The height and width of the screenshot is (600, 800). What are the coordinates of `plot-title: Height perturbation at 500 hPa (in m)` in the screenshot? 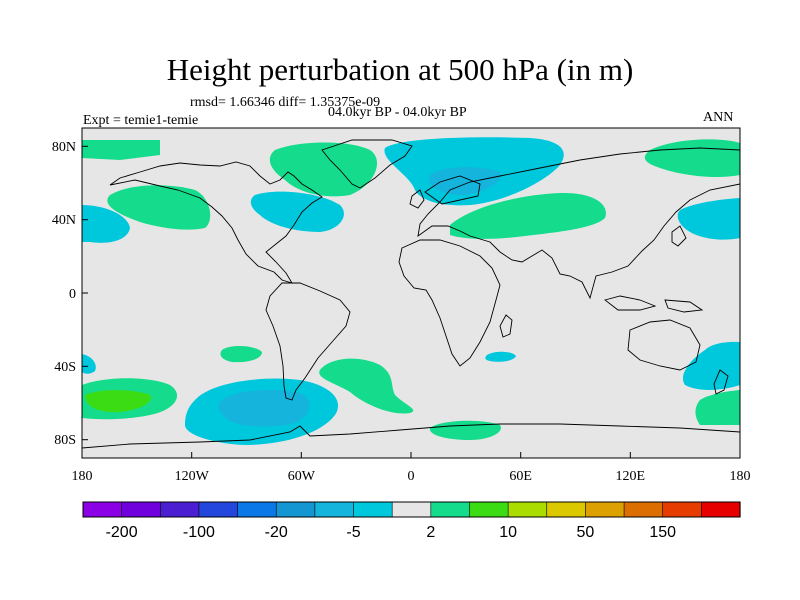 It's located at (400, 69).